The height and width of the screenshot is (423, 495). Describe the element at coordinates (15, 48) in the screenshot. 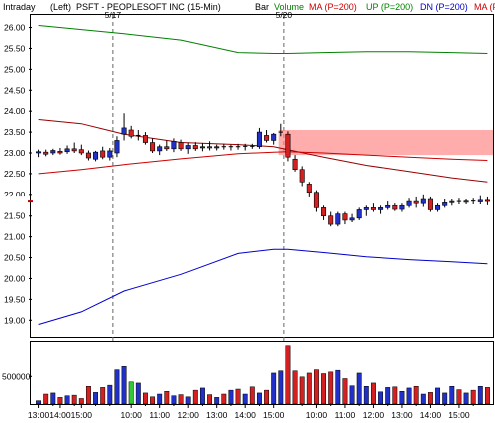

I see `y-tick-label: 25.50` at that location.